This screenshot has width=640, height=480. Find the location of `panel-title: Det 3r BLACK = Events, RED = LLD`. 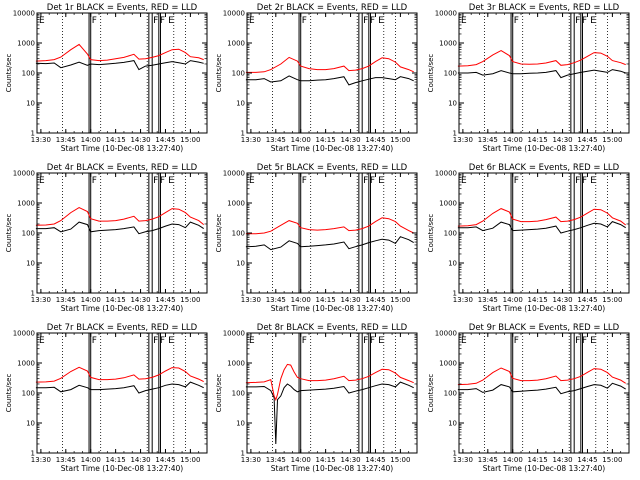

panel-title: Det 3r BLACK = Events, RED = LLD is located at coordinates (544, 8).